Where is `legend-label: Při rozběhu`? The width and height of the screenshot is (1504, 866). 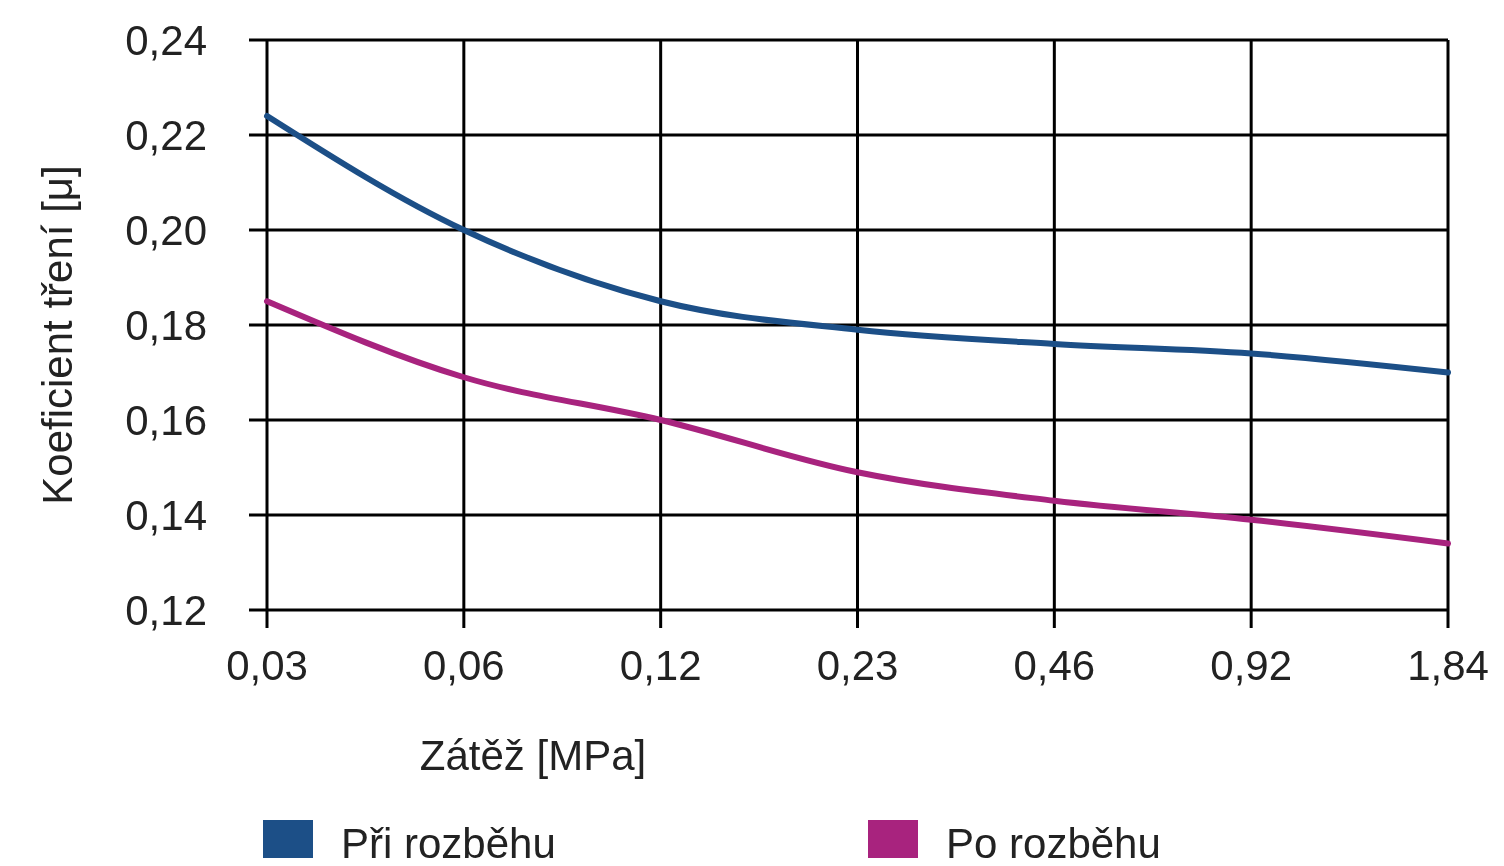
legend-label: Při rozběhu is located at coordinates (448, 843).